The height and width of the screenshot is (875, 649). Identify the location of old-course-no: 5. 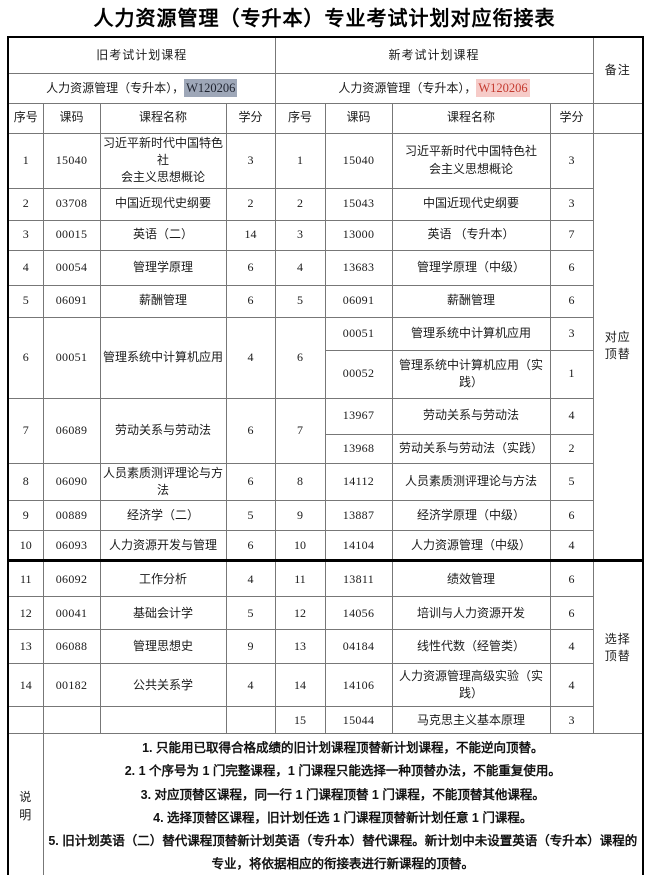
(25, 301).